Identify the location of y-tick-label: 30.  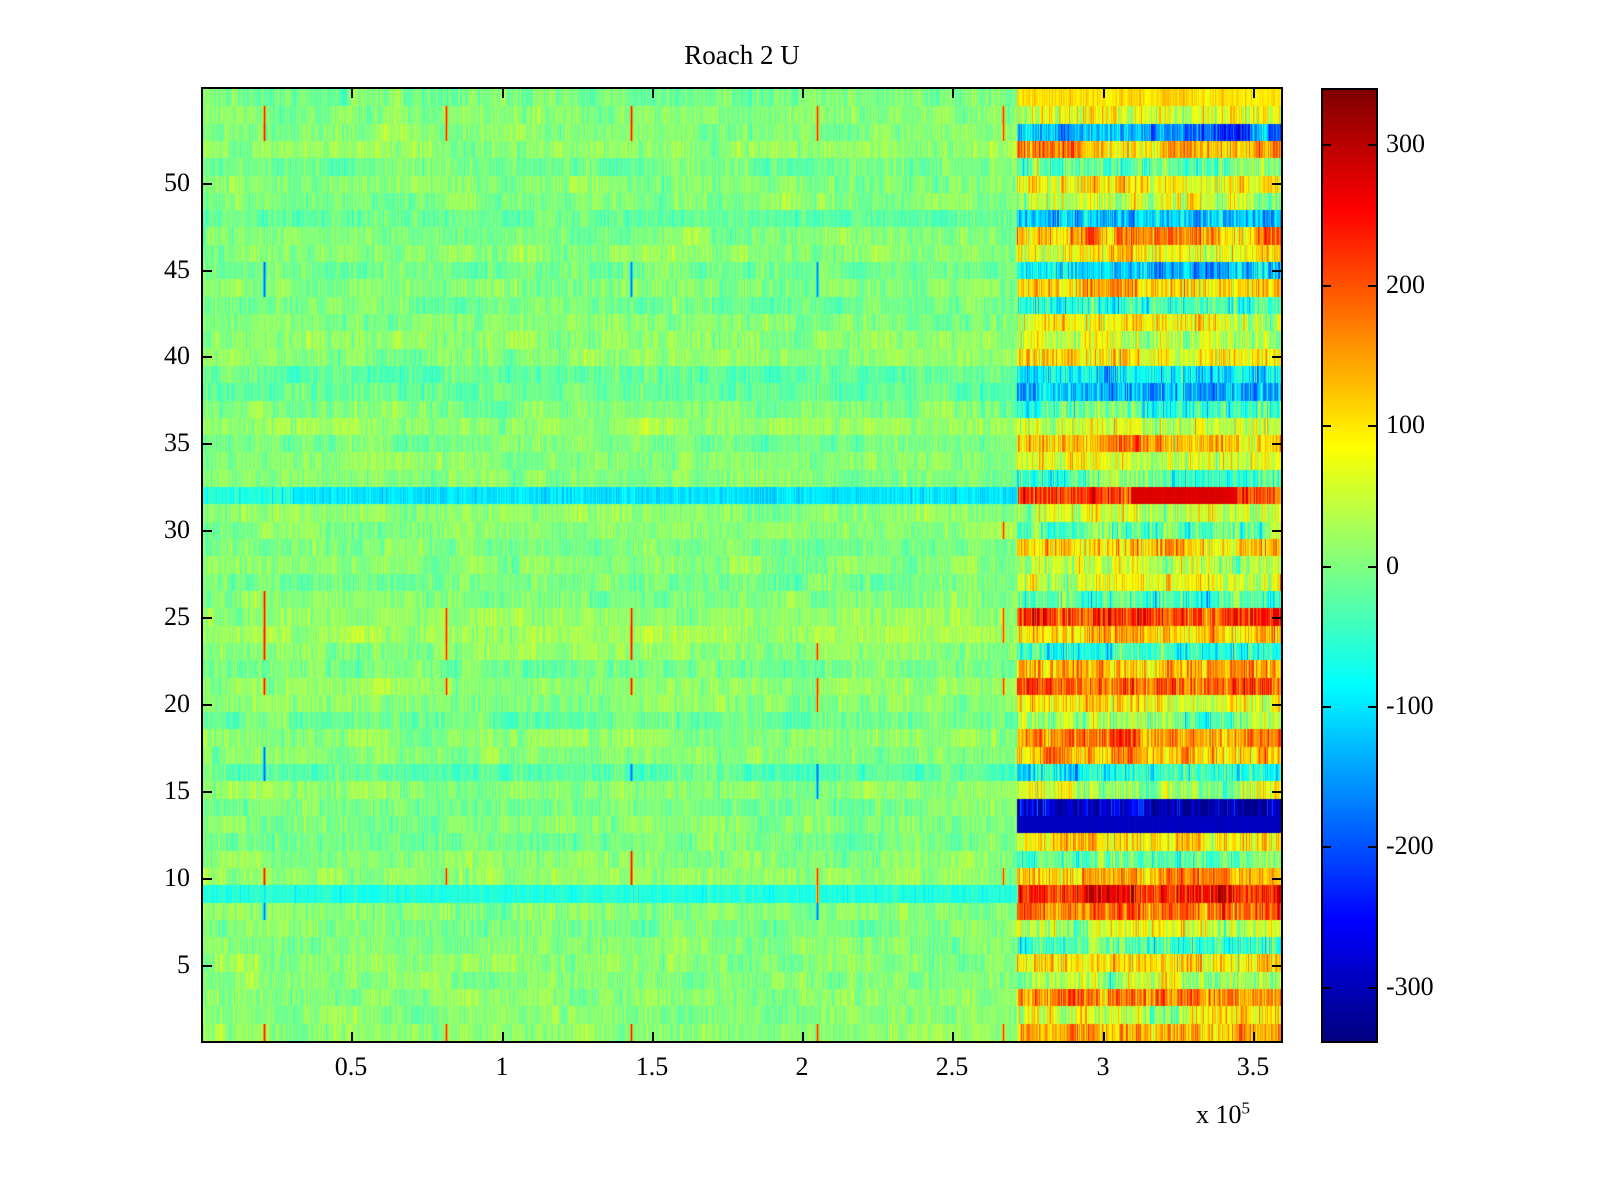
(177, 529).